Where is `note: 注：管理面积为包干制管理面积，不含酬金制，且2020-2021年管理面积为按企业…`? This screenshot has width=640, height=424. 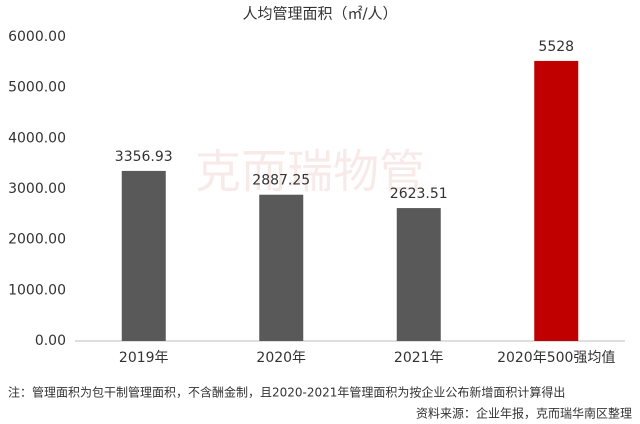
note: 注：管理面积为包干制管理面积，不含酬金制，且2020-2021年管理面积为按企业… is located at coordinates (286, 392).